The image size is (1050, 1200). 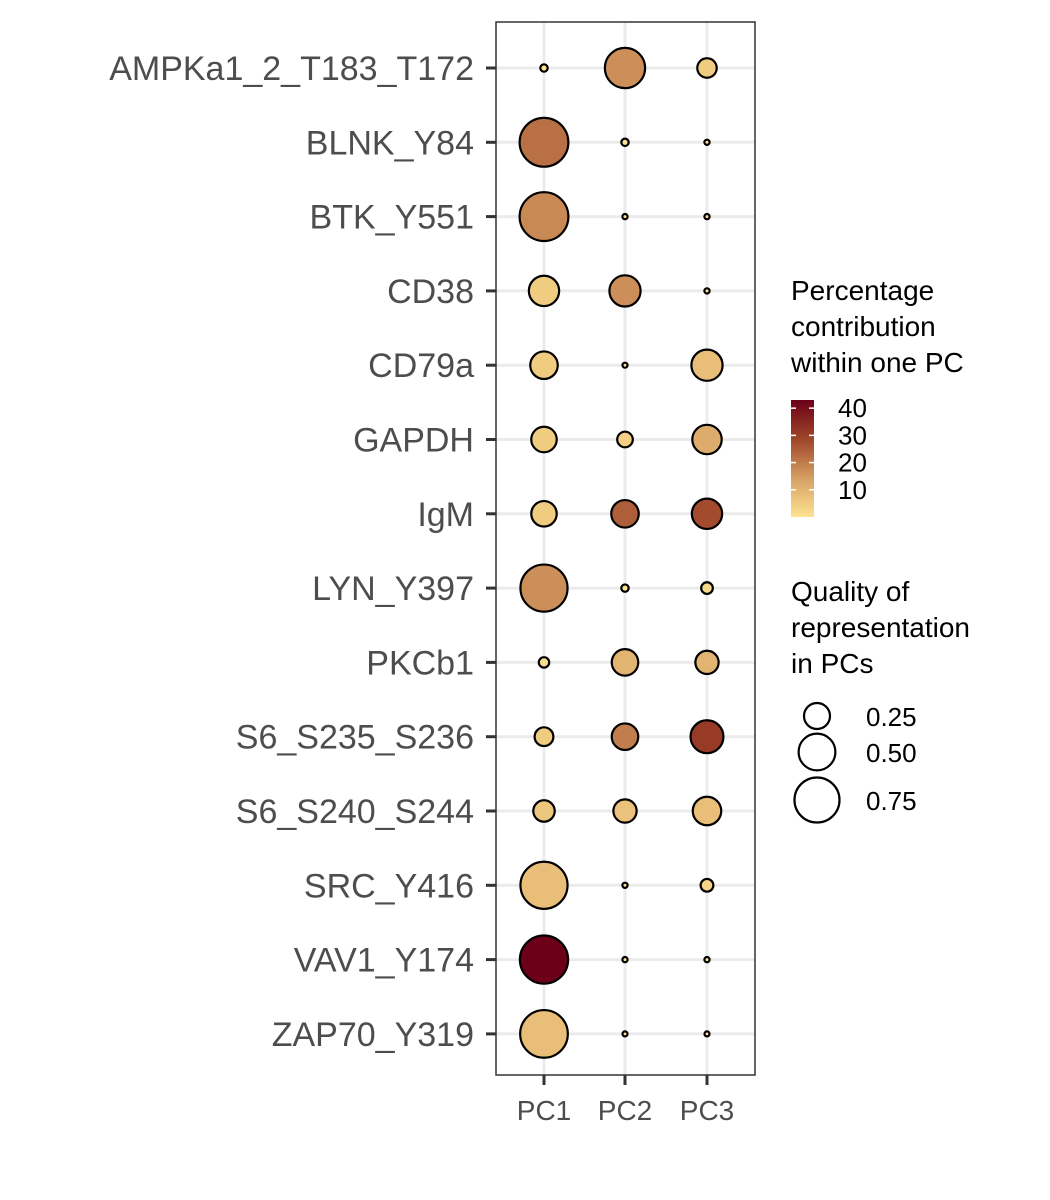 I want to click on point-vav1-y174-pc2, so click(x=625, y=959).